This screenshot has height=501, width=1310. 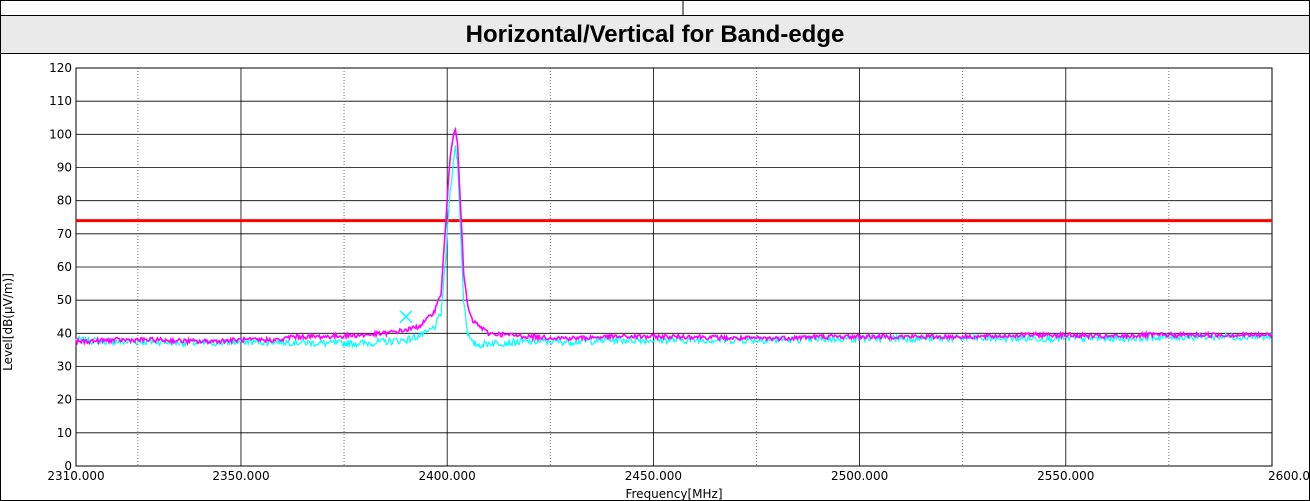 What do you see at coordinates (447, 476) in the screenshot?
I see `x-tick-label: 2400.000` at bounding box center [447, 476].